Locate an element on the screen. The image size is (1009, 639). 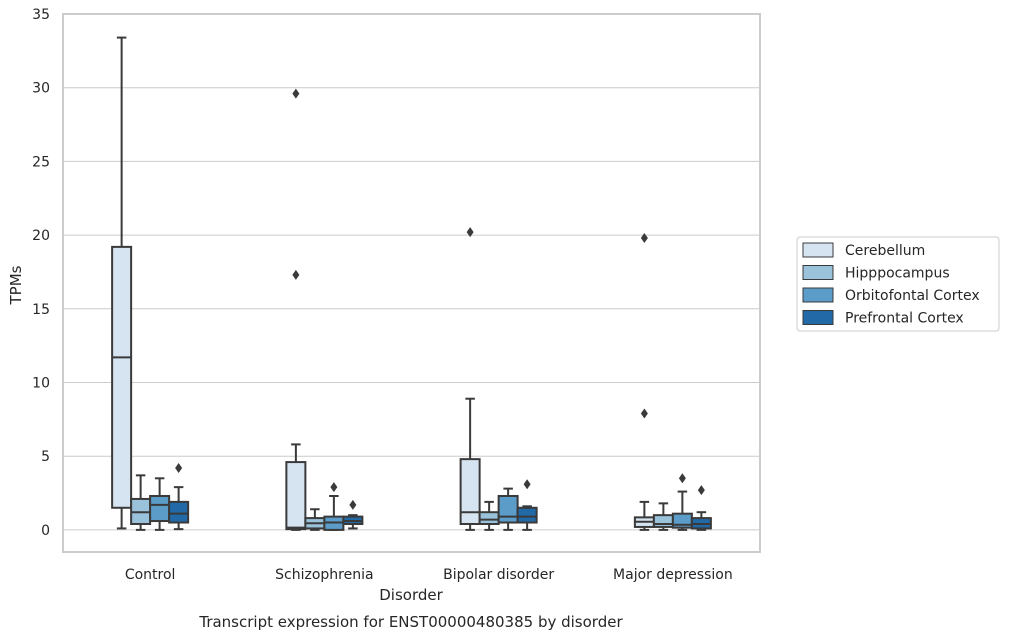
legend-label: Hipppocampus is located at coordinates (897, 274).